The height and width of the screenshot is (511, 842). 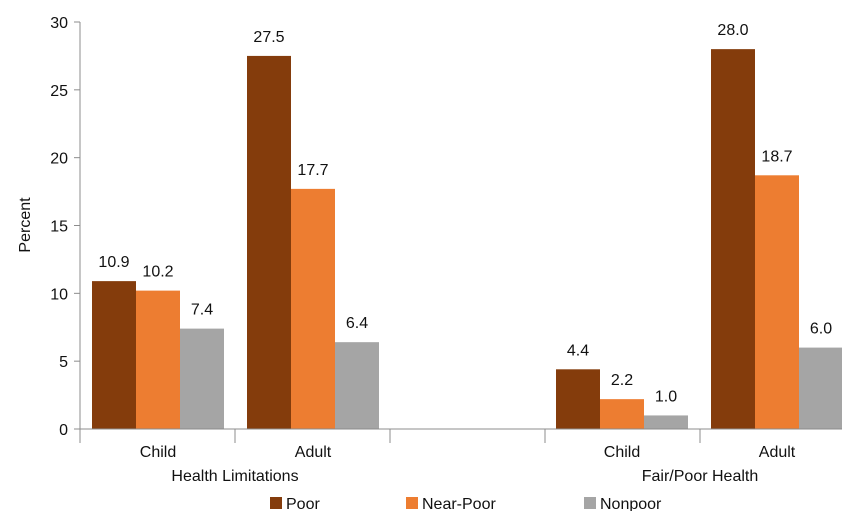 What do you see at coordinates (59, 159) in the screenshot?
I see `y-tick-label: 20` at bounding box center [59, 159].